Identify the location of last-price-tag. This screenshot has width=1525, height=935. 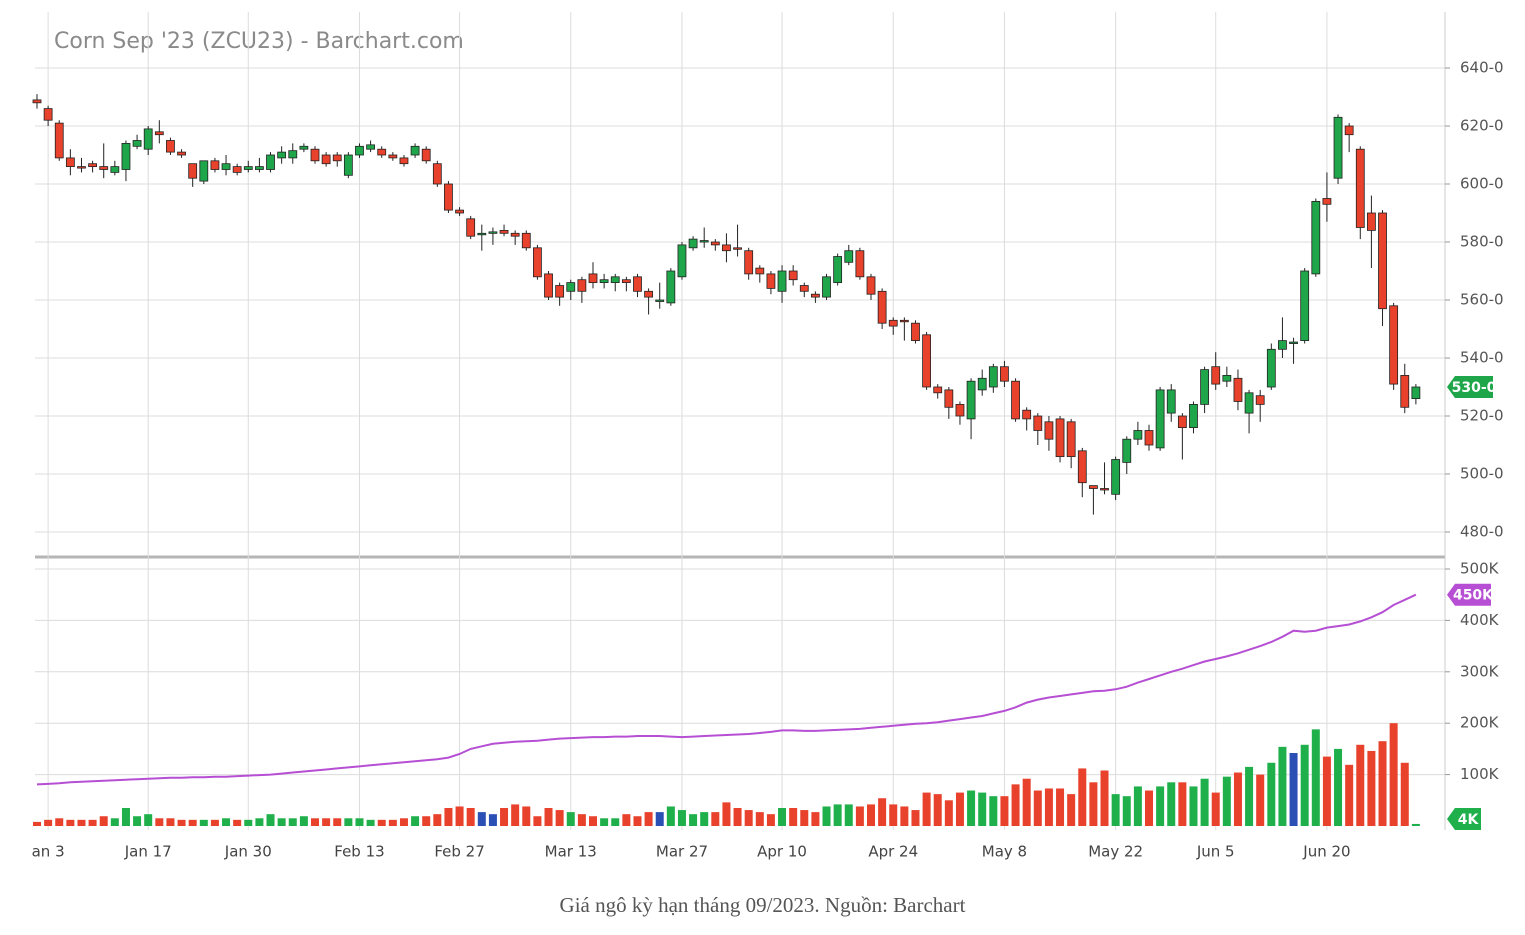
(1470, 387).